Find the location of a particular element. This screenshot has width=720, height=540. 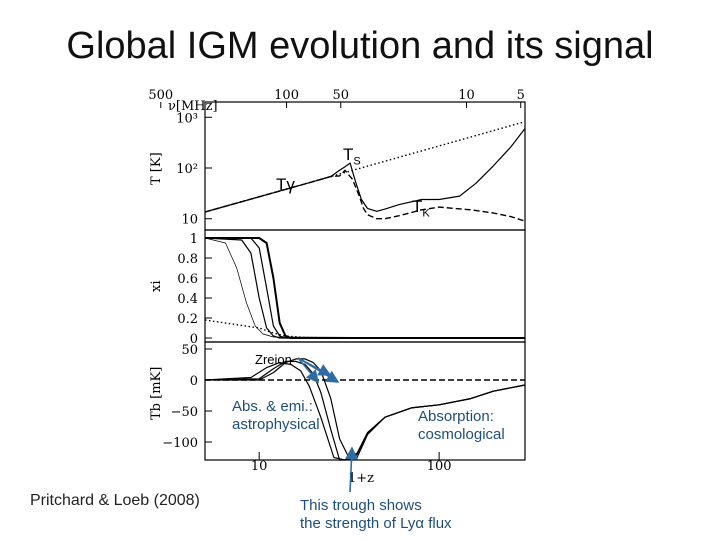

y-tick-label: 50 is located at coordinates (189, 350).